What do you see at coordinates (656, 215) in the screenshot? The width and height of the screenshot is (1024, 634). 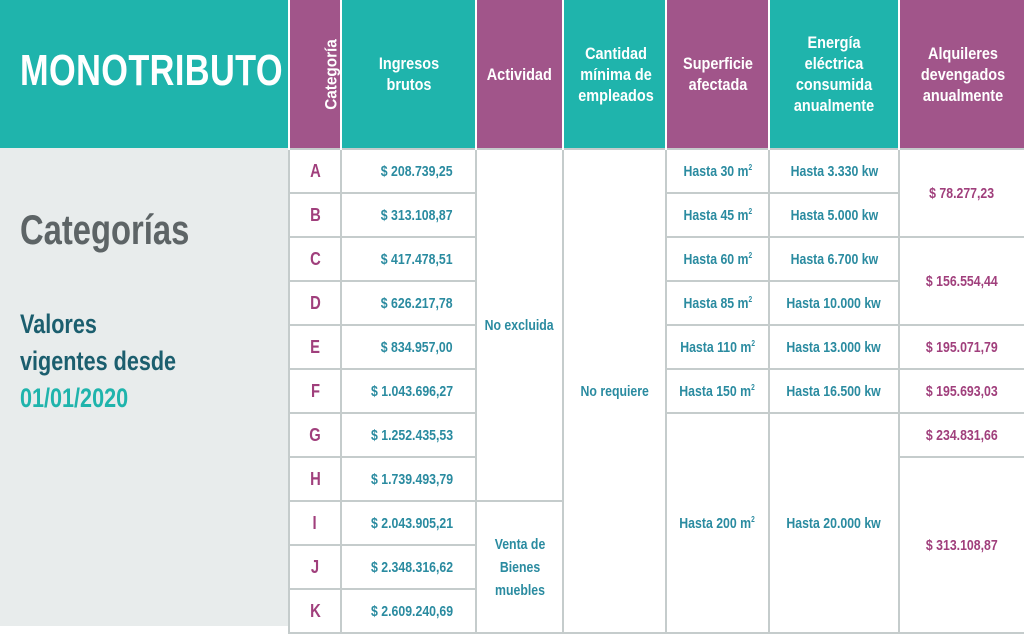 I see `table-row: B $ 313.108,87 Hasta 45 m2 Hasta 5.000 kw` at bounding box center [656, 215].